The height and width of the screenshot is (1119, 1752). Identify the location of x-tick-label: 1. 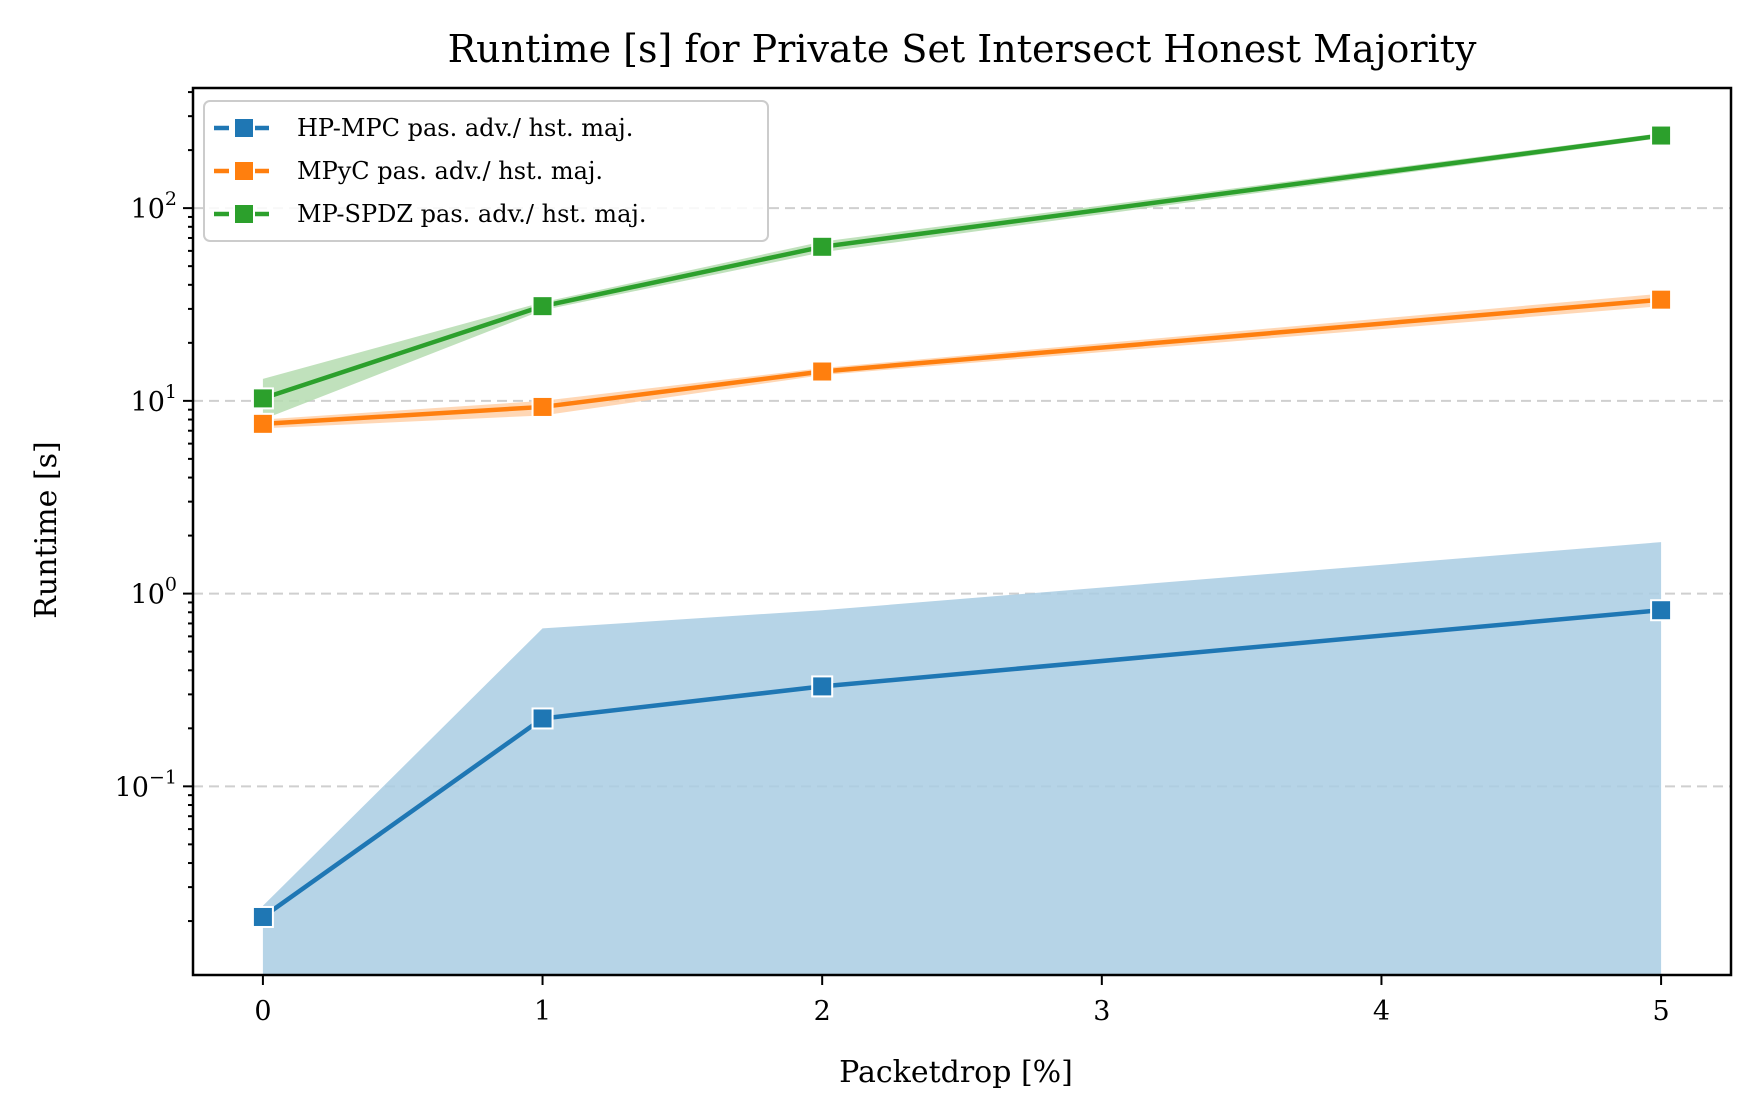
(542, 1011).